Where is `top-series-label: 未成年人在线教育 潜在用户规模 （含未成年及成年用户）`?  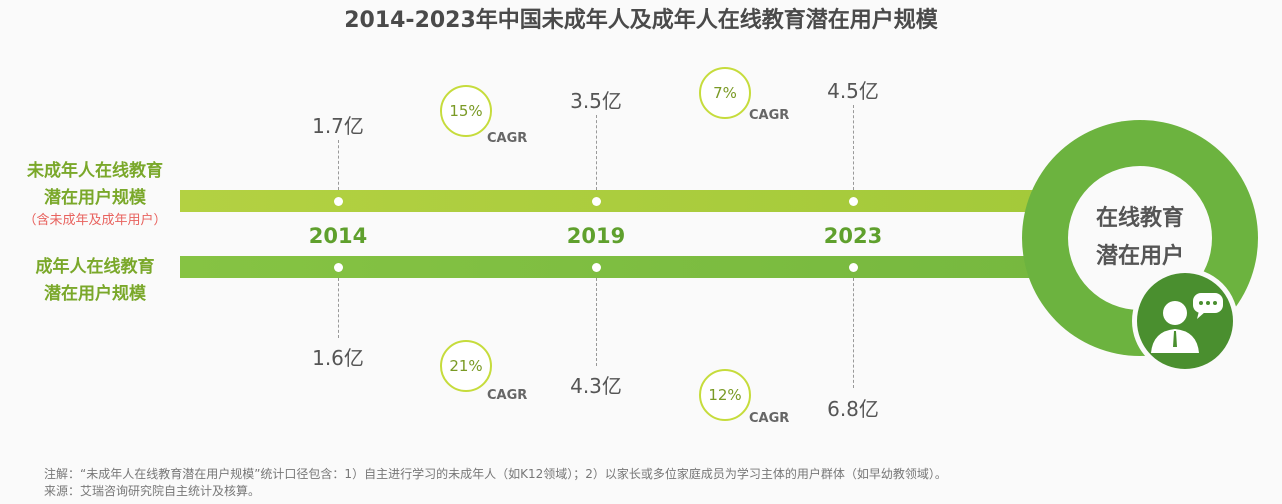 top-series-label: 未成年人在线教育 潜在用户规模 （含未成年及成年用户） is located at coordinates (95, 194).